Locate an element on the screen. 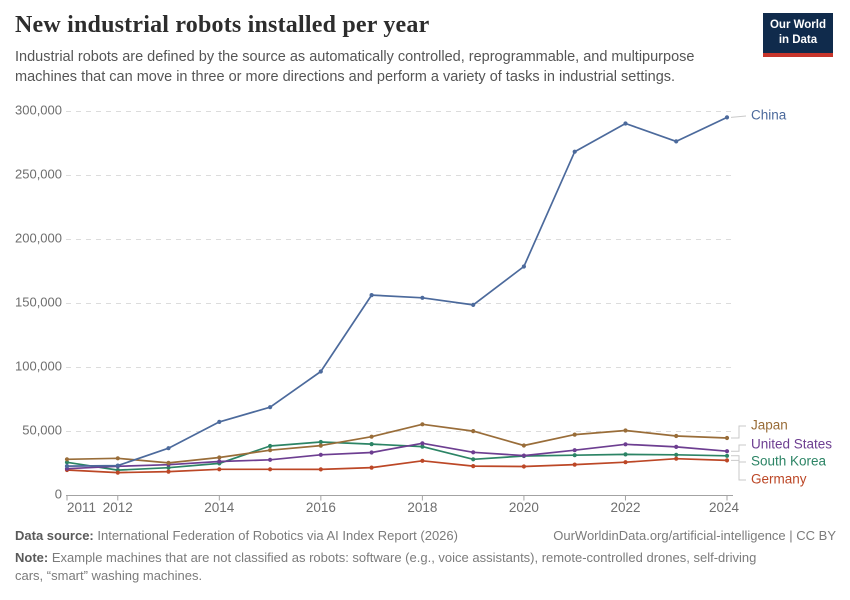 The image size is (850, 600). series-germany: Germany is located at coordinates (435, 471).